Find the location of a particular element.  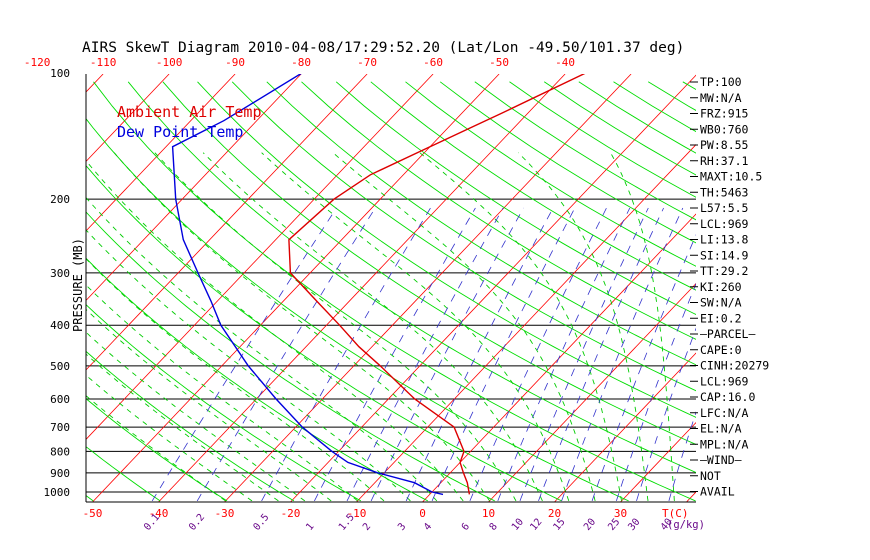

mixing-ratio-tick: 30 is located at coordinates (634, 525).